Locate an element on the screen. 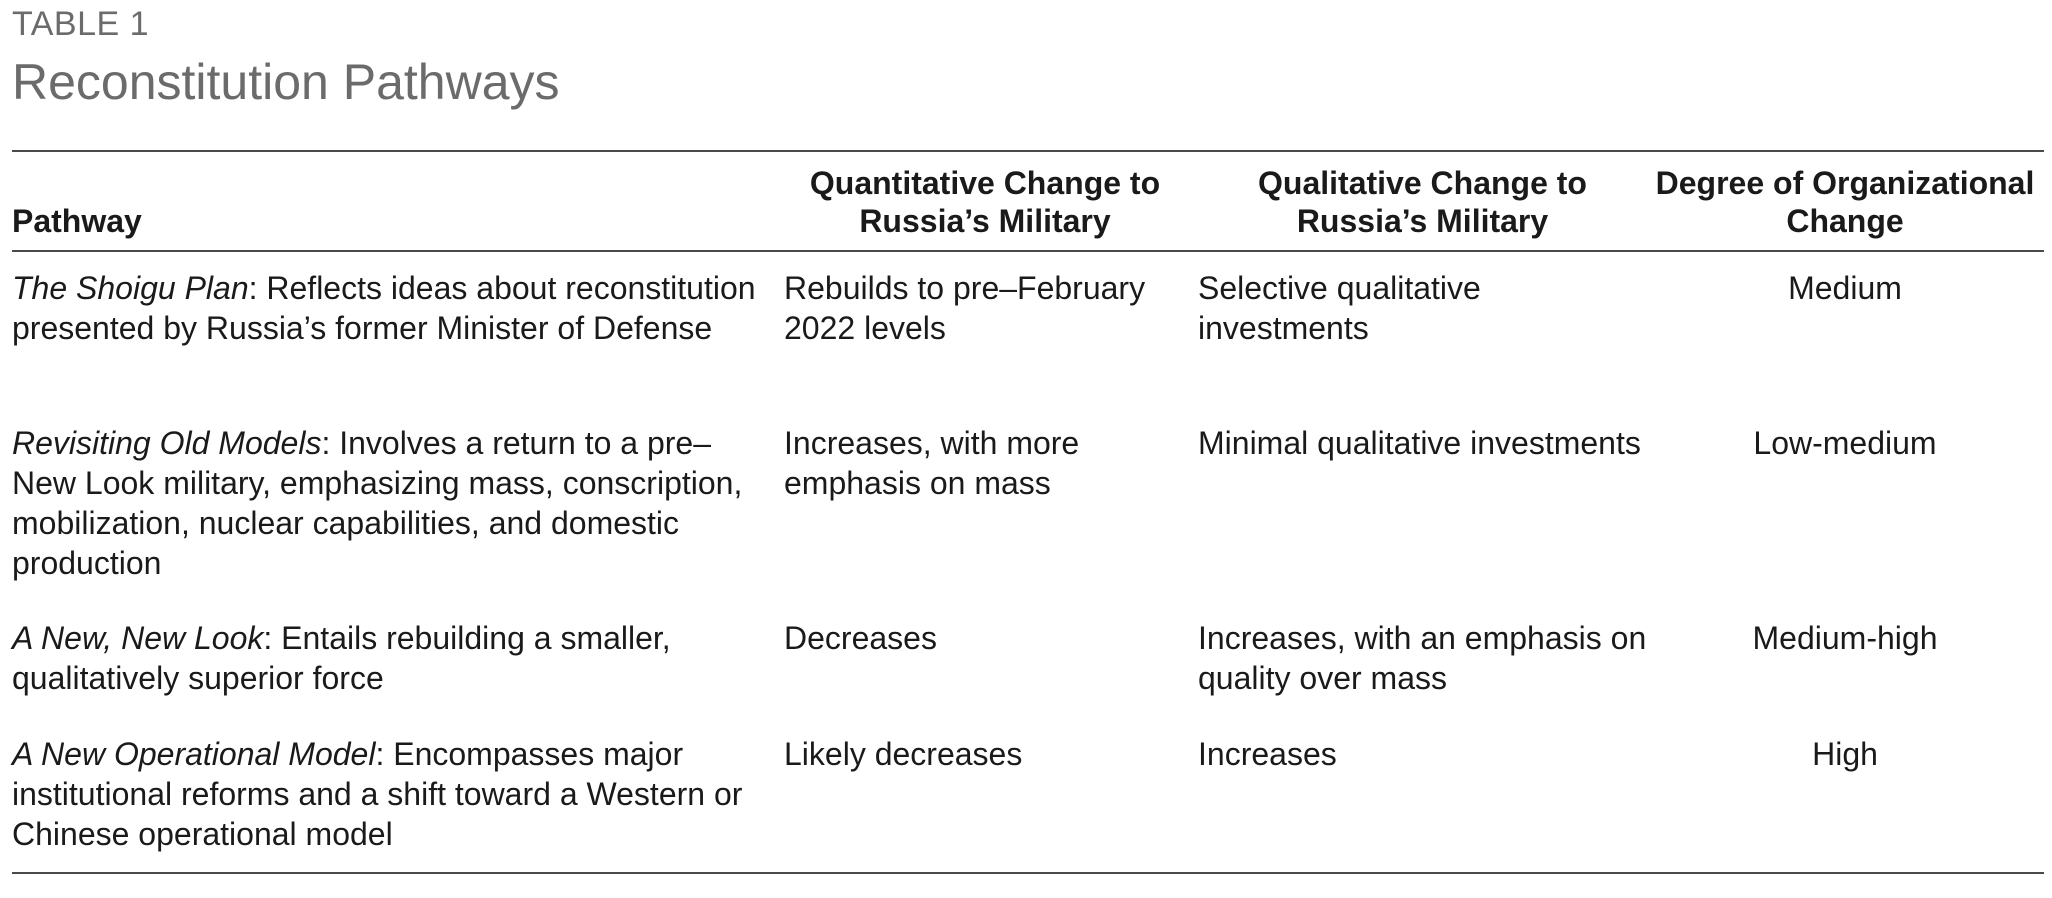 This screenshot has width=2052, height=898. table-top-rule is located at coordinates (1028, 151).